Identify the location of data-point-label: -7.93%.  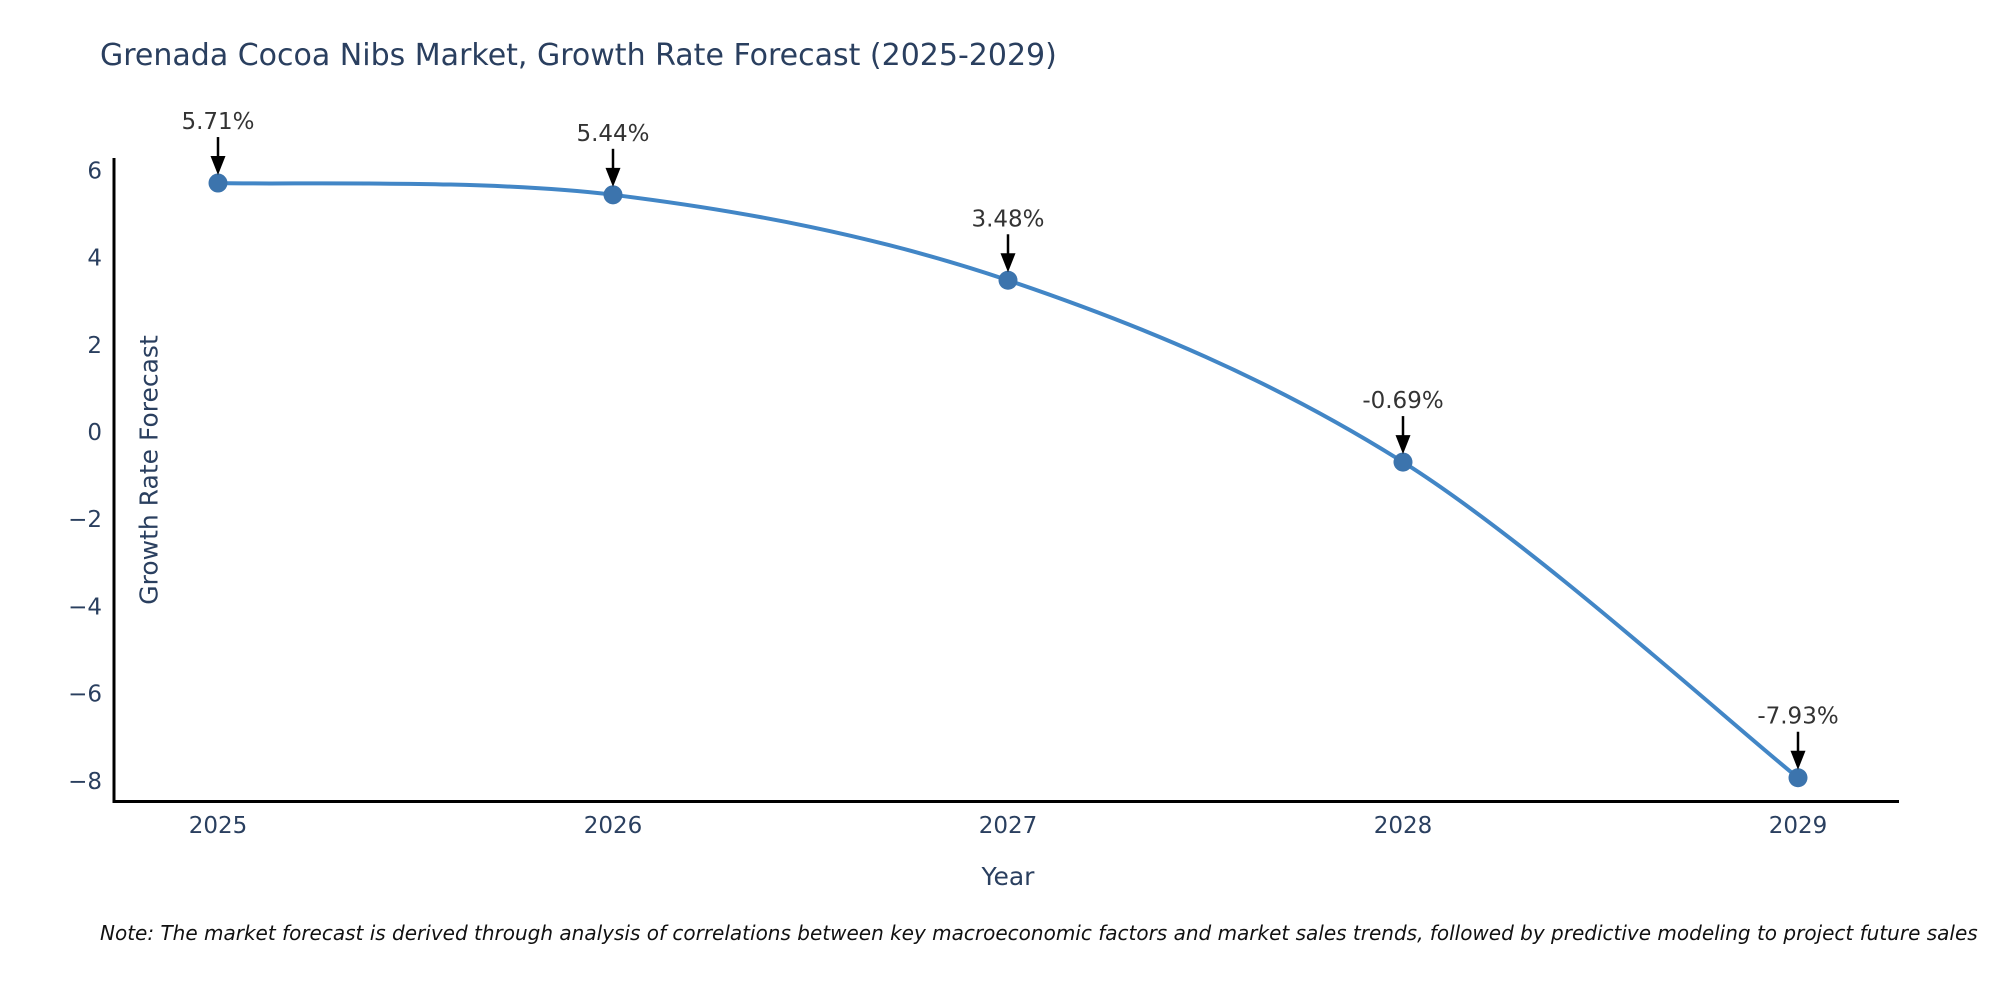
(1797, 717).